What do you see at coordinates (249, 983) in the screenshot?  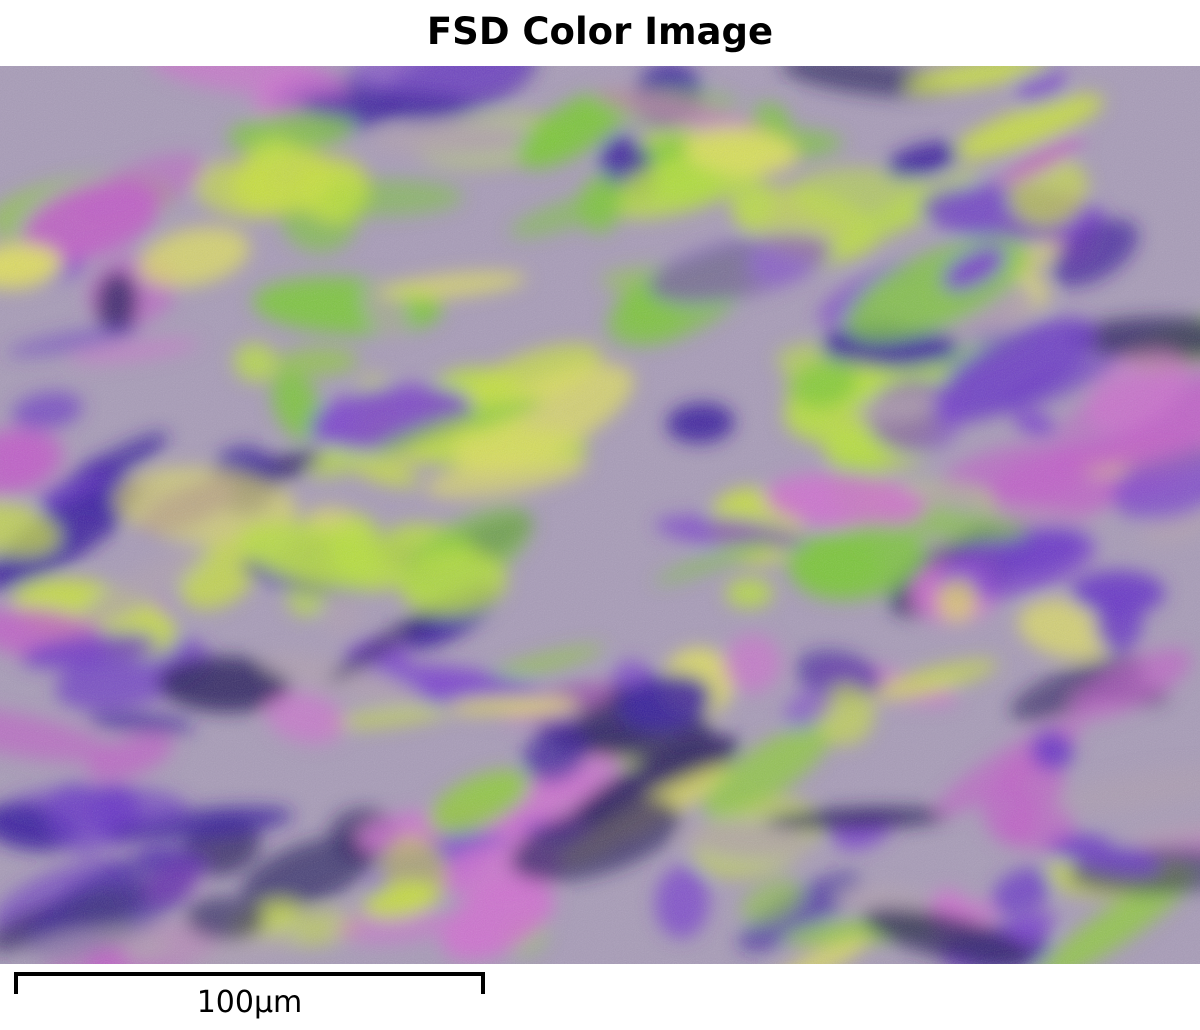 I see `scale-bar` at bounding box center [249, 983].